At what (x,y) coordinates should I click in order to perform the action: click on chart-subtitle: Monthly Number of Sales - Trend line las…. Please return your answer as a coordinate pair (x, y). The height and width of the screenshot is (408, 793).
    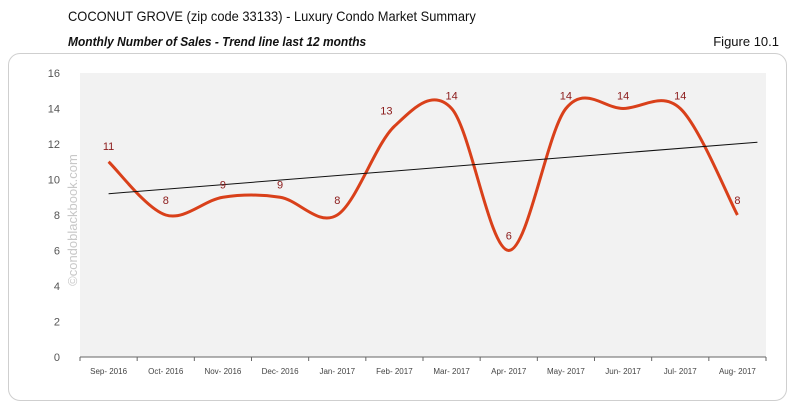
    Looking at the image, I should click on (217, 41).